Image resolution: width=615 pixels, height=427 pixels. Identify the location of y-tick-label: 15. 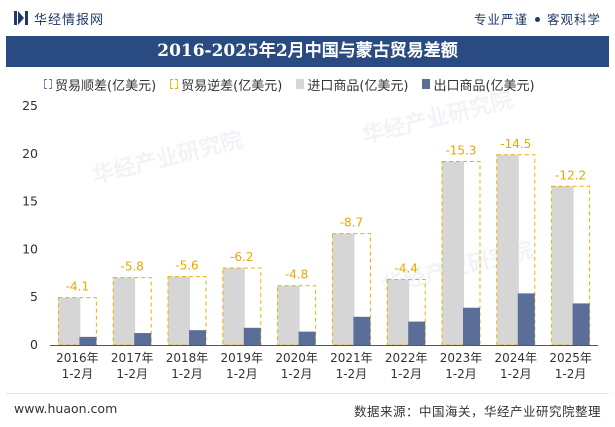
(30, 201).